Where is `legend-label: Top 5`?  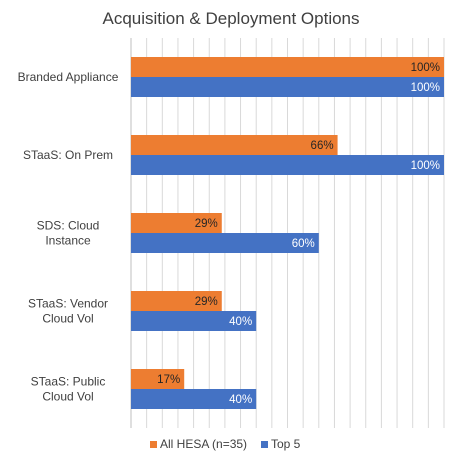 legend-label: Top 5 is located at coordinates (286, 444).